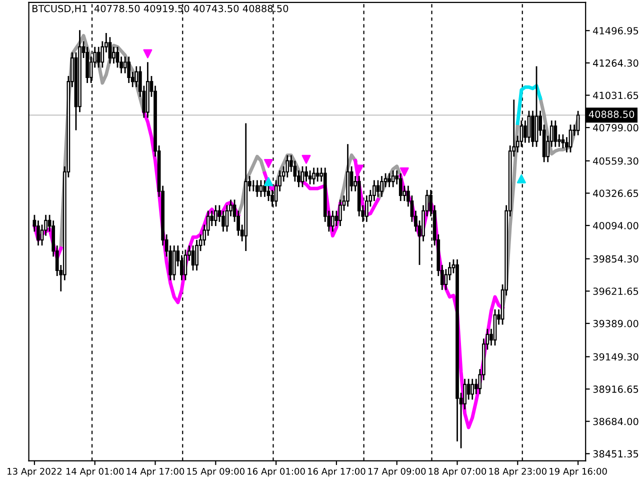  What do you see at coordinates (517, 472) in the screenshot?
I see `x-tick-label: 18 Apr 23:00` at bounding box center [517, 472].